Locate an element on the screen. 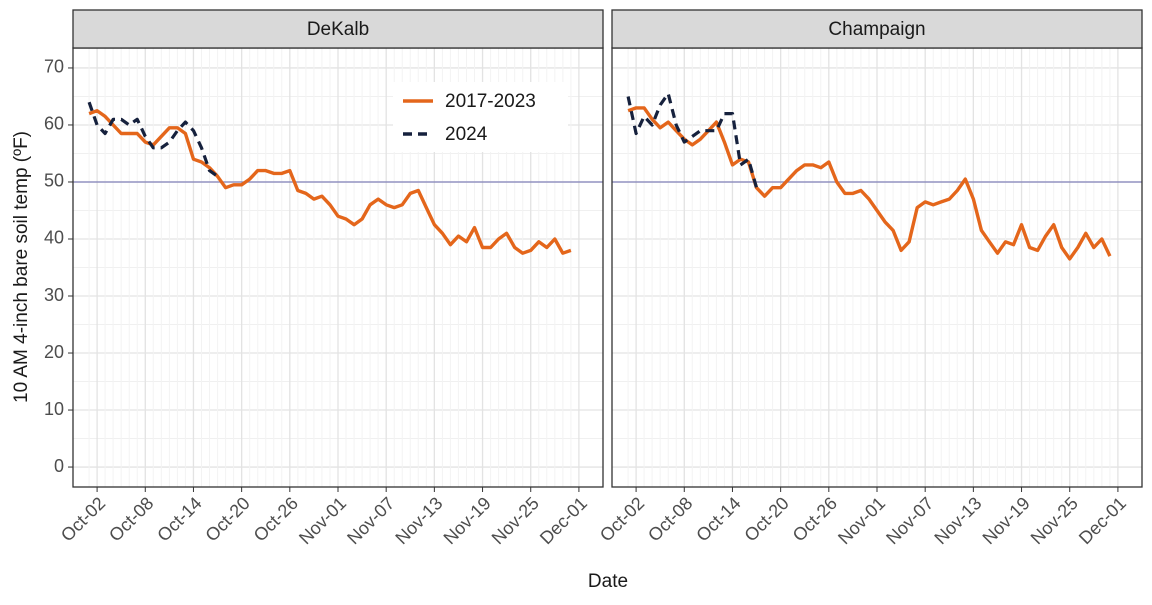 The height and width of the screenshot is (605, 1152). strip-title: DeKalb is located at coordinates (338, 29).